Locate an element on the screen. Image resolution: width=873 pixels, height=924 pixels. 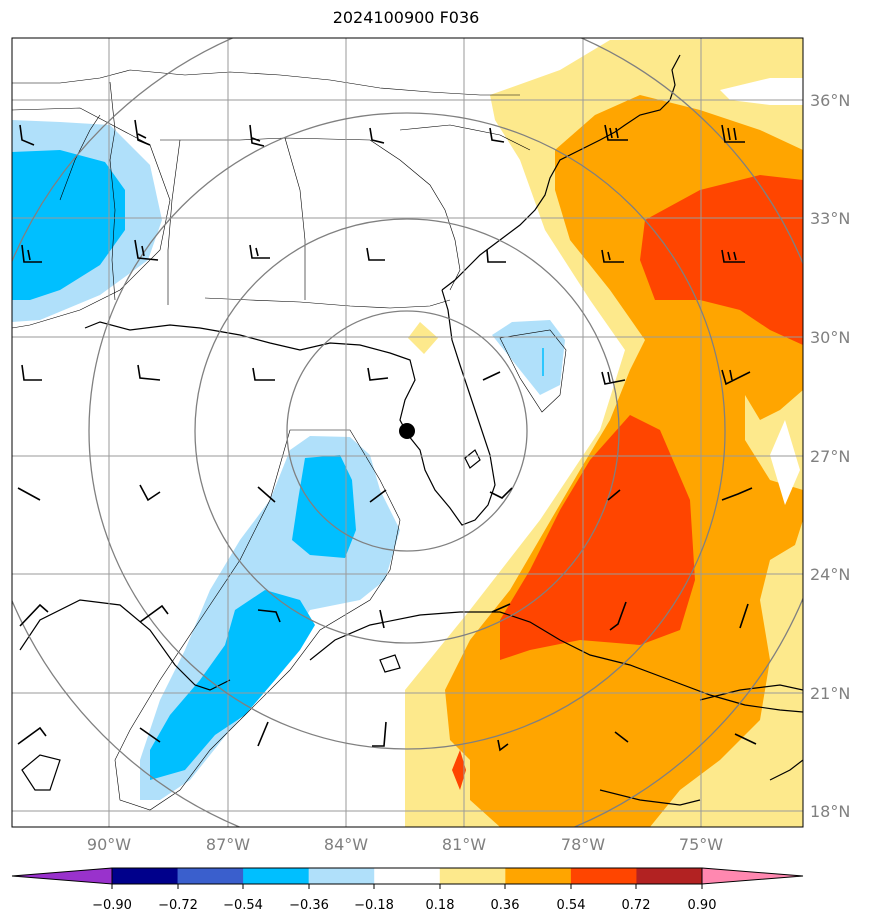
lat-label: 30°N is located at coordinates (830, 337).